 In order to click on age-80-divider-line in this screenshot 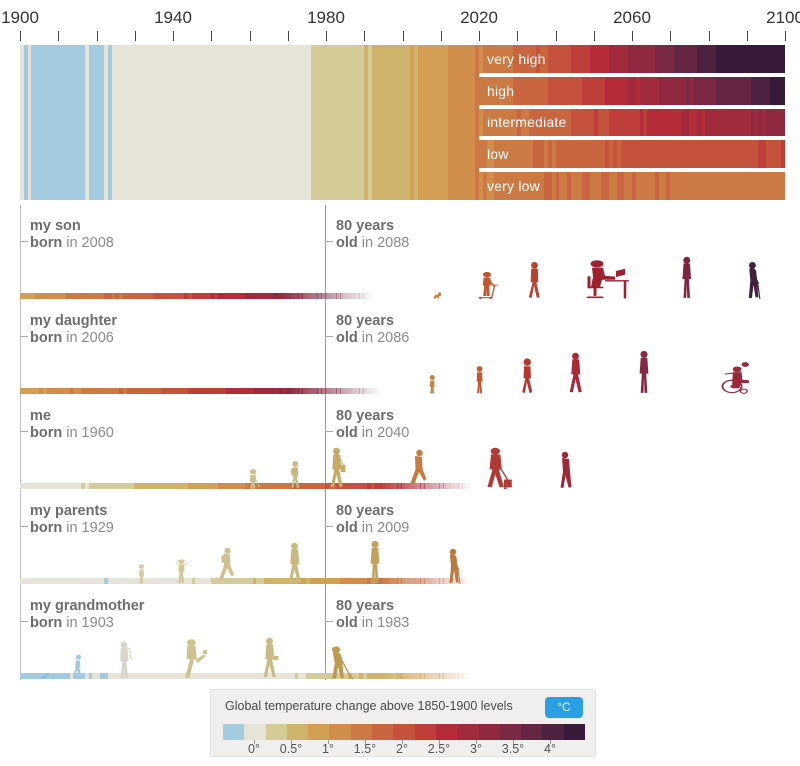, I will do `click(325, 442)`.